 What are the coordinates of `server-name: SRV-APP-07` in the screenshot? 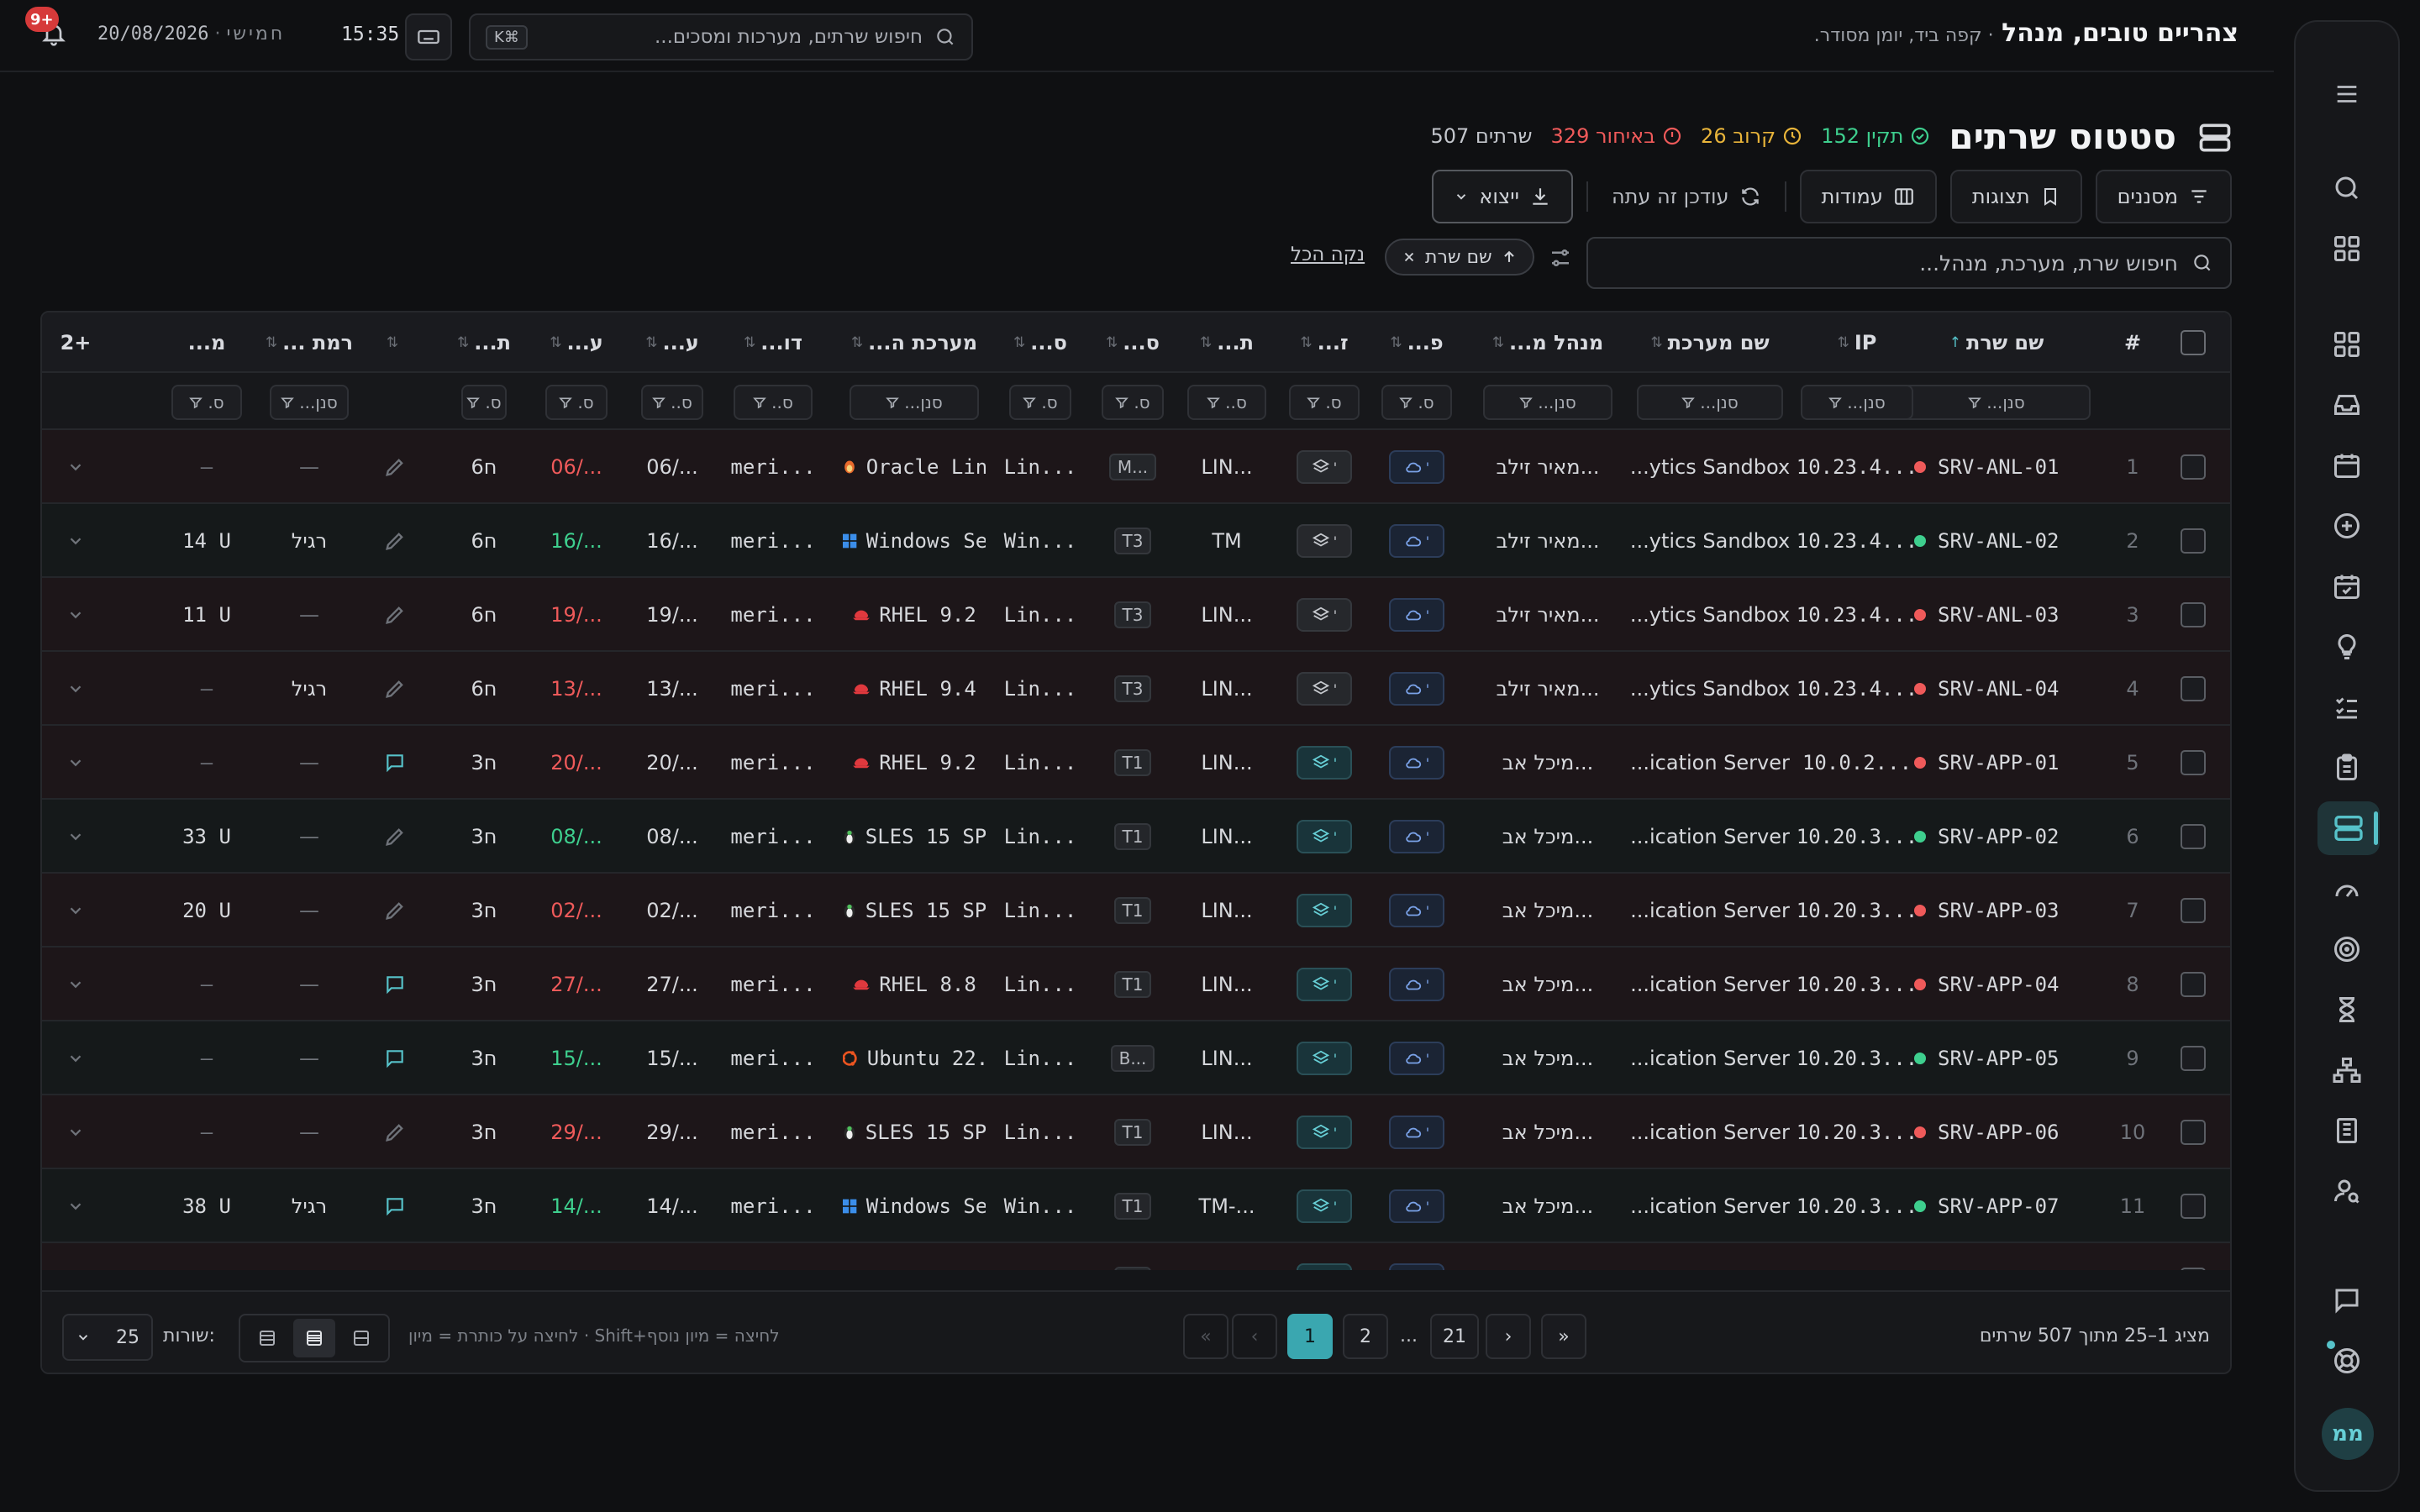 It's located at (1999, 1206).